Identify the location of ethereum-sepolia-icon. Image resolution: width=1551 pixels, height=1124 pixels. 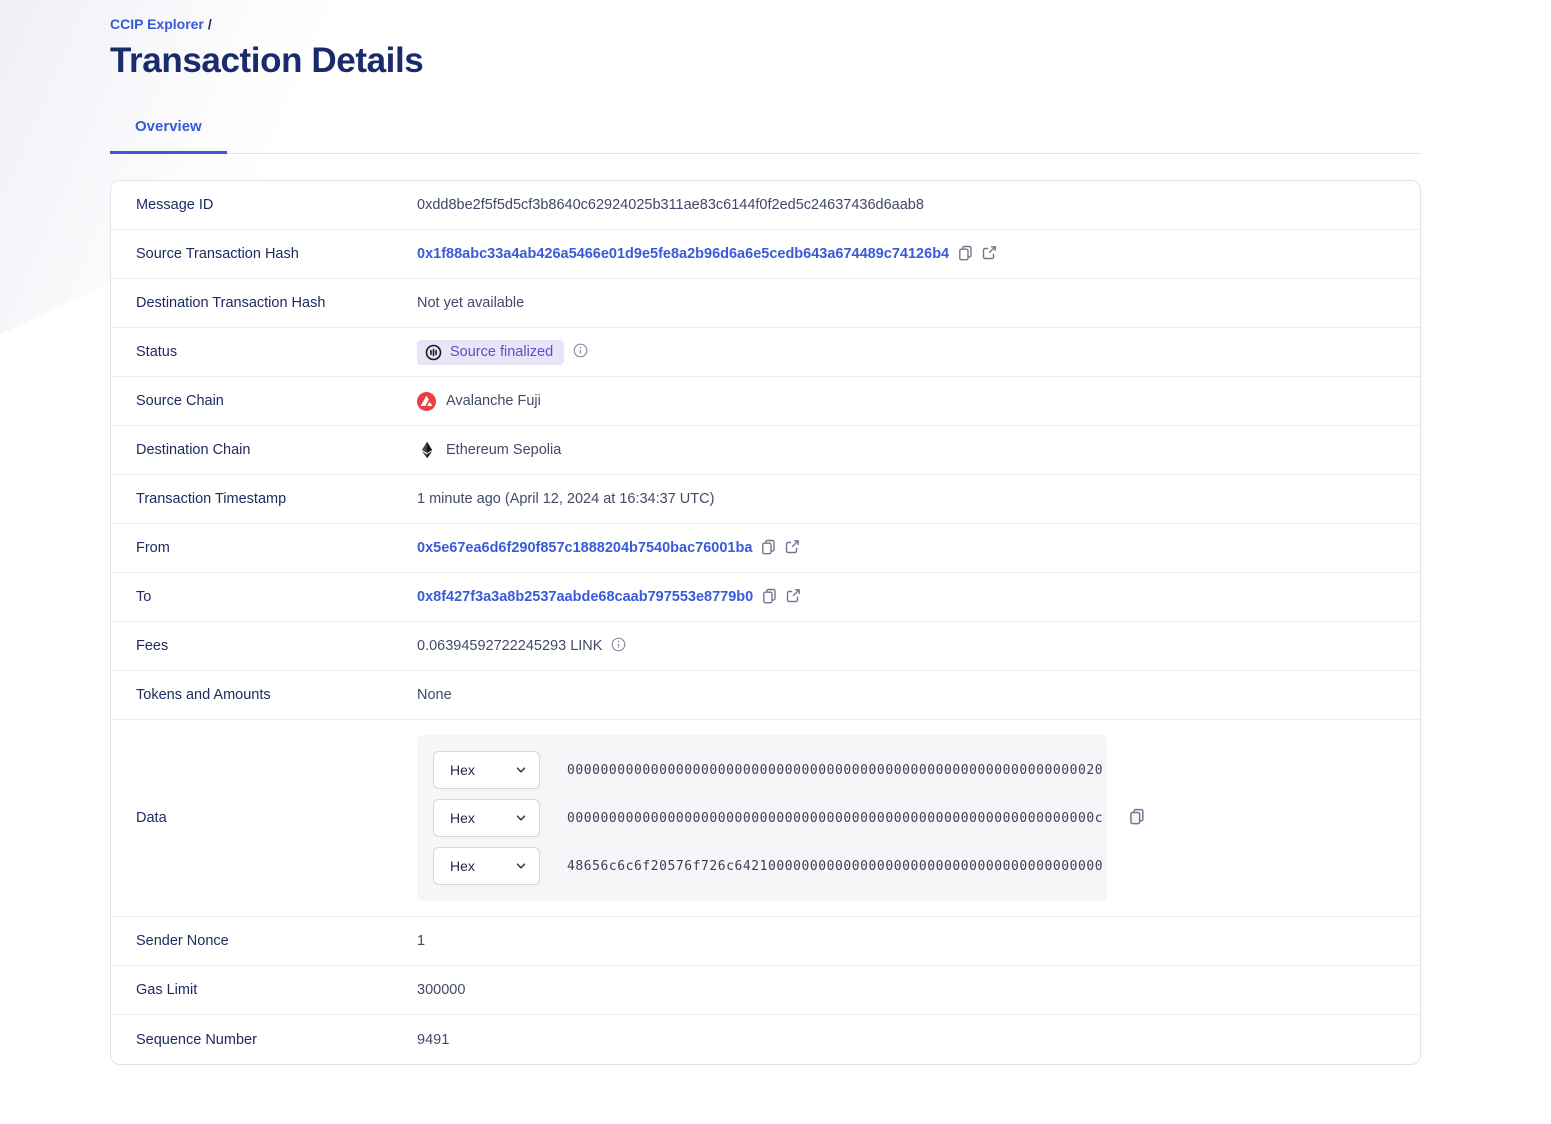
(426, 450).